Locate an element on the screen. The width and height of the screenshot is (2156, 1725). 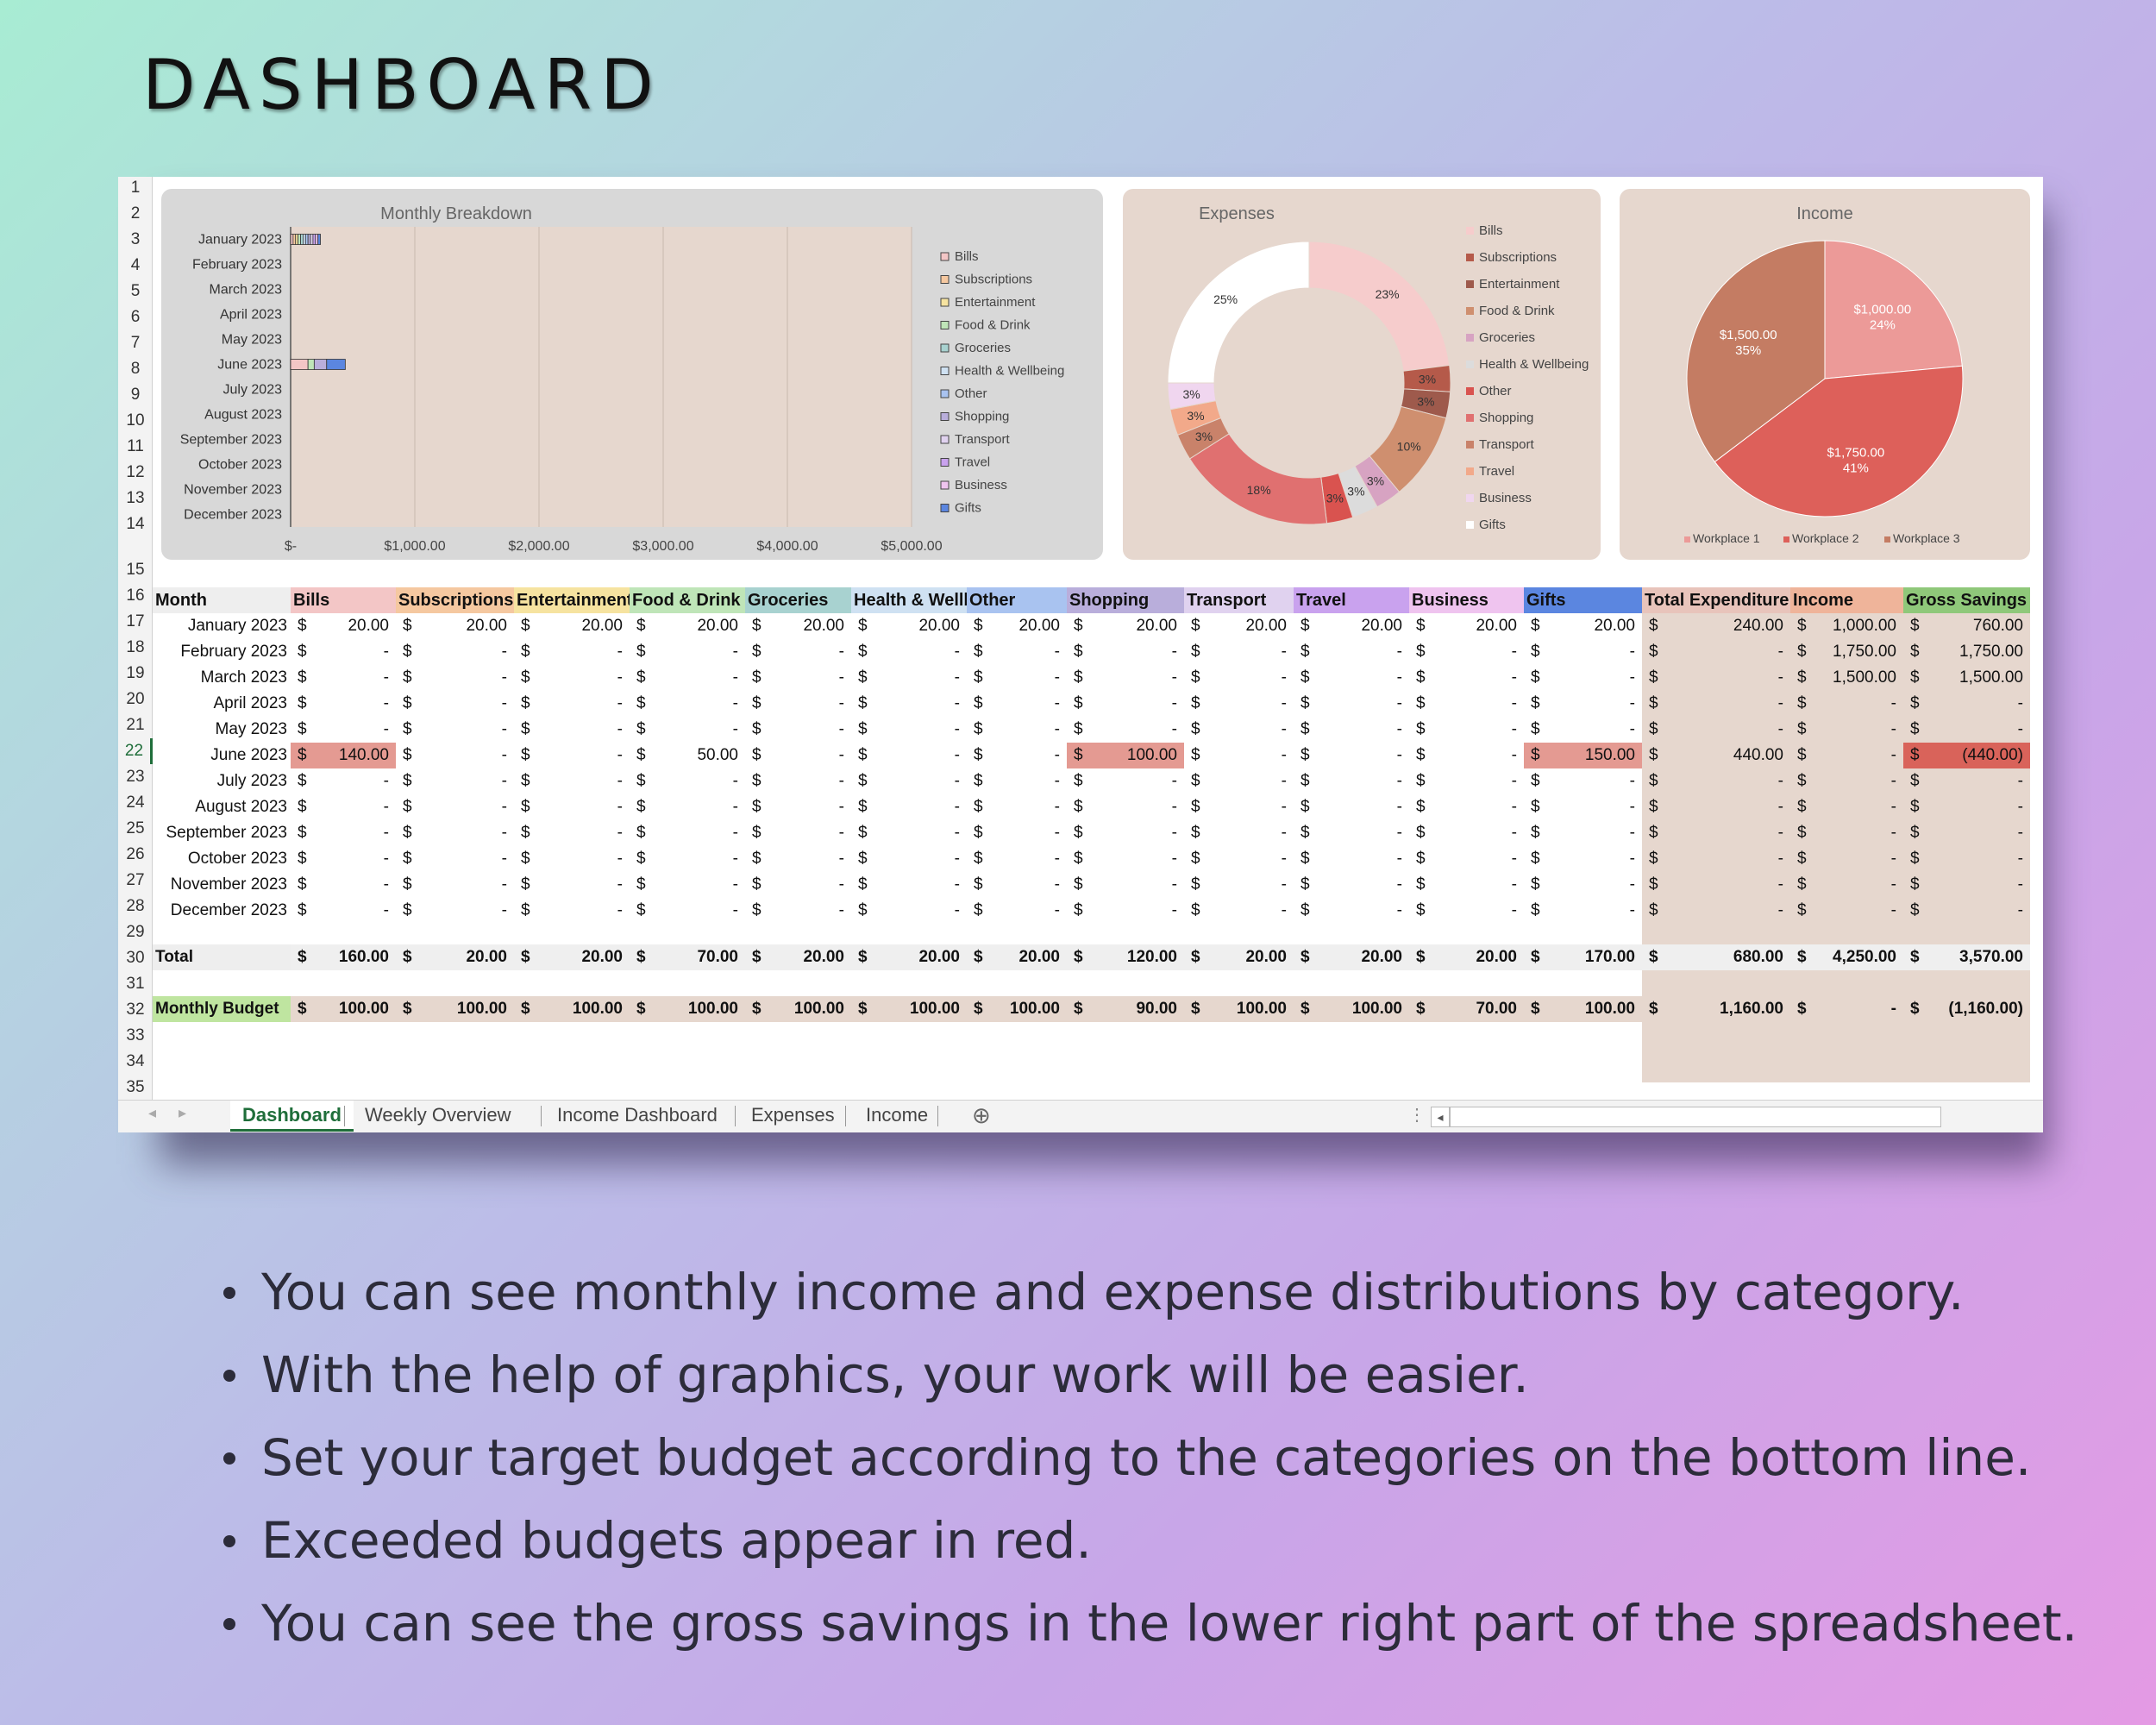
row-number: 35 is located at coordinates (135, 1087).